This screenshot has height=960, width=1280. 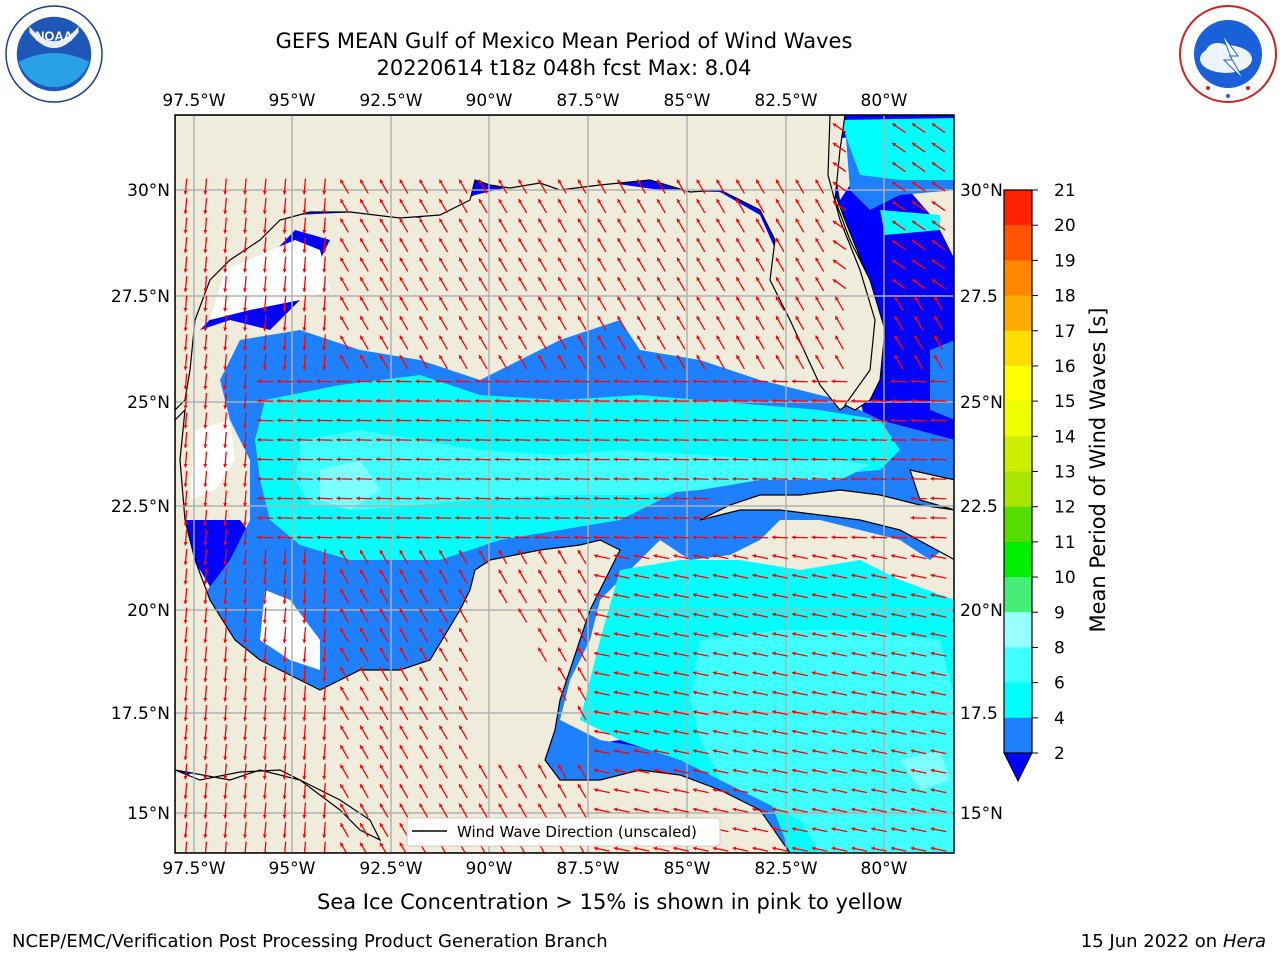 I want to click on lat-labels-right: 30°N 27.5 25°N 22.5 20°N 17.5 15°N, so click(x=981, y=502).